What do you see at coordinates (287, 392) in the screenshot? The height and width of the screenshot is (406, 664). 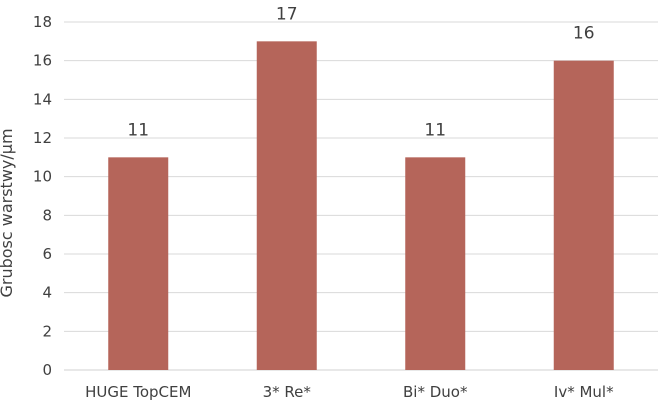 I see `x-category-label: 3* Re*` at bounding box center [287, 392].